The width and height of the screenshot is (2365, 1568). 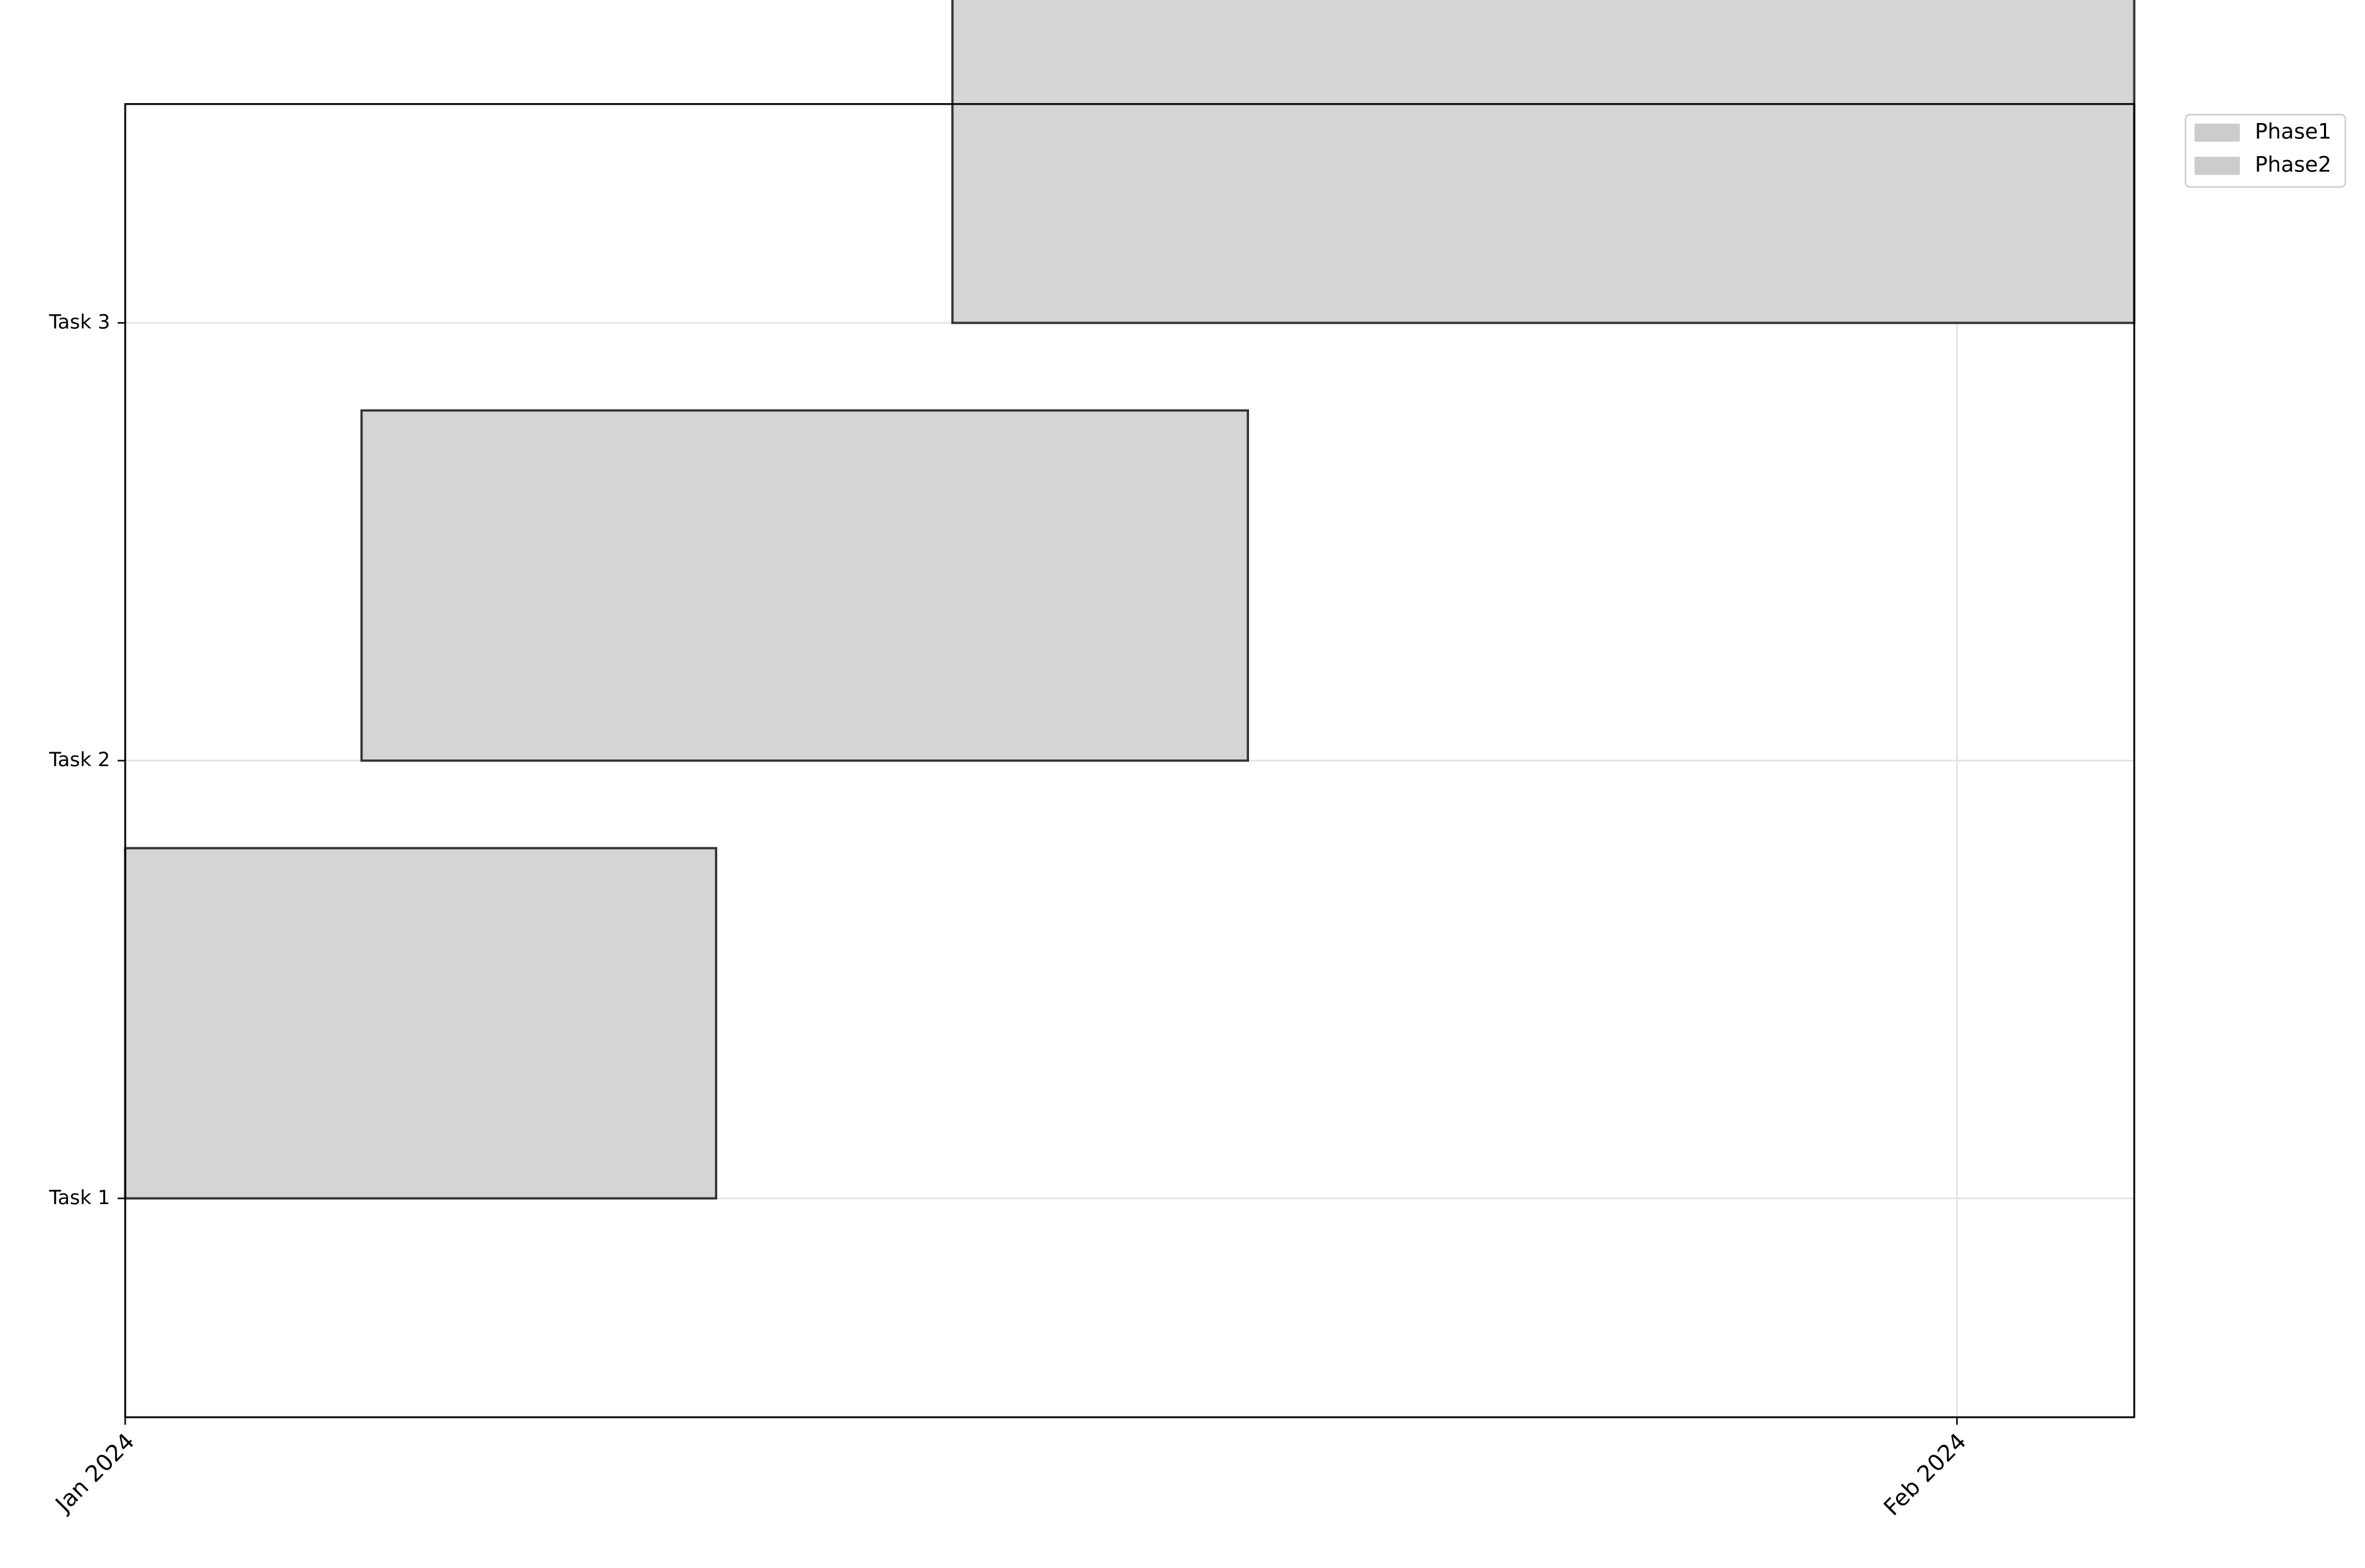 I want to click on y-tick-label: Task 3, so click(x=79, y=322).